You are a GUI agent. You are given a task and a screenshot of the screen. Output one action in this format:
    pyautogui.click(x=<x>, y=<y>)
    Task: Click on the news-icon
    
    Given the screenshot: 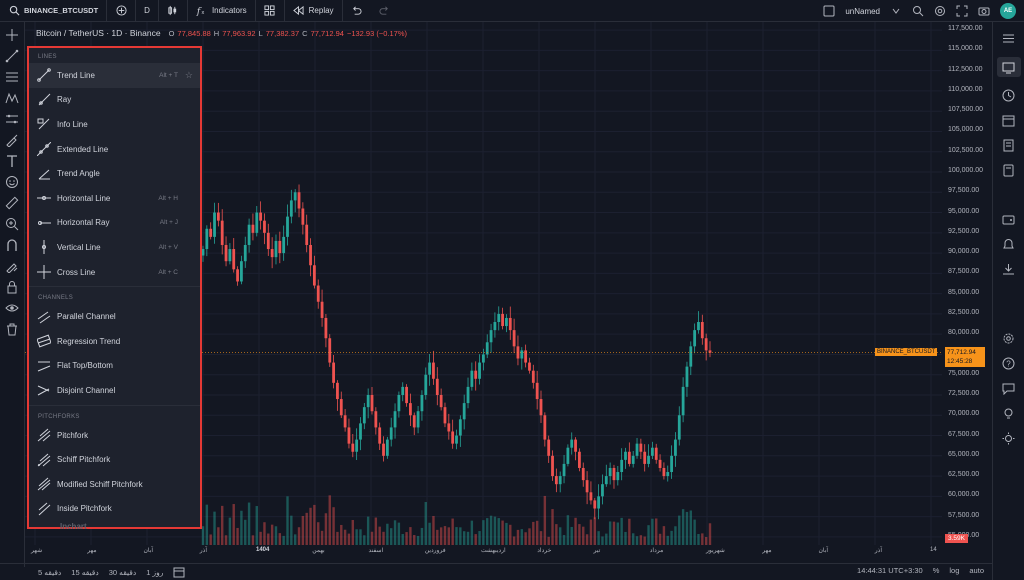 What is the action you would take?
    pyautogui.click(x=1008, y=145)
    